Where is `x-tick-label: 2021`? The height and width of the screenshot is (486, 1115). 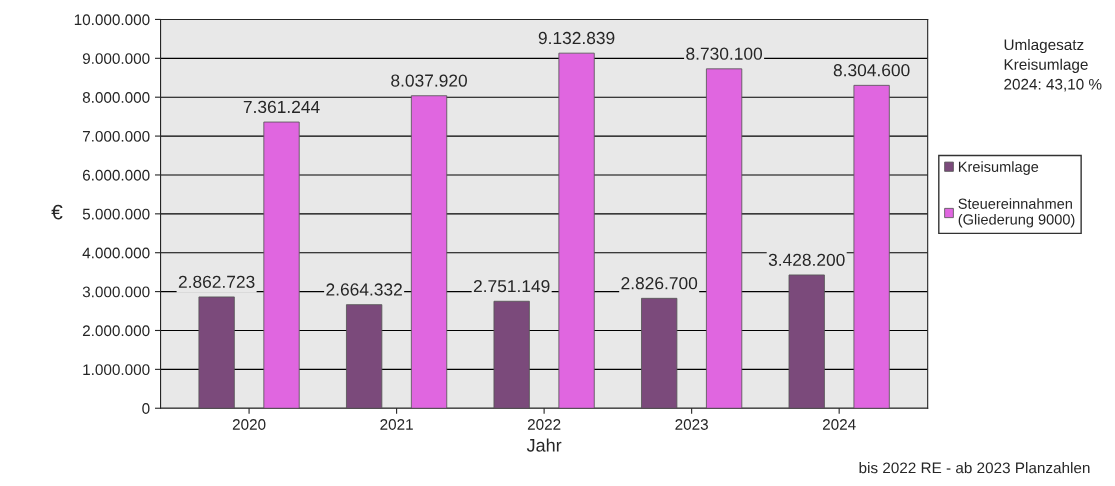
x-tick-label: 2021 is located at coordinates (396, 424).